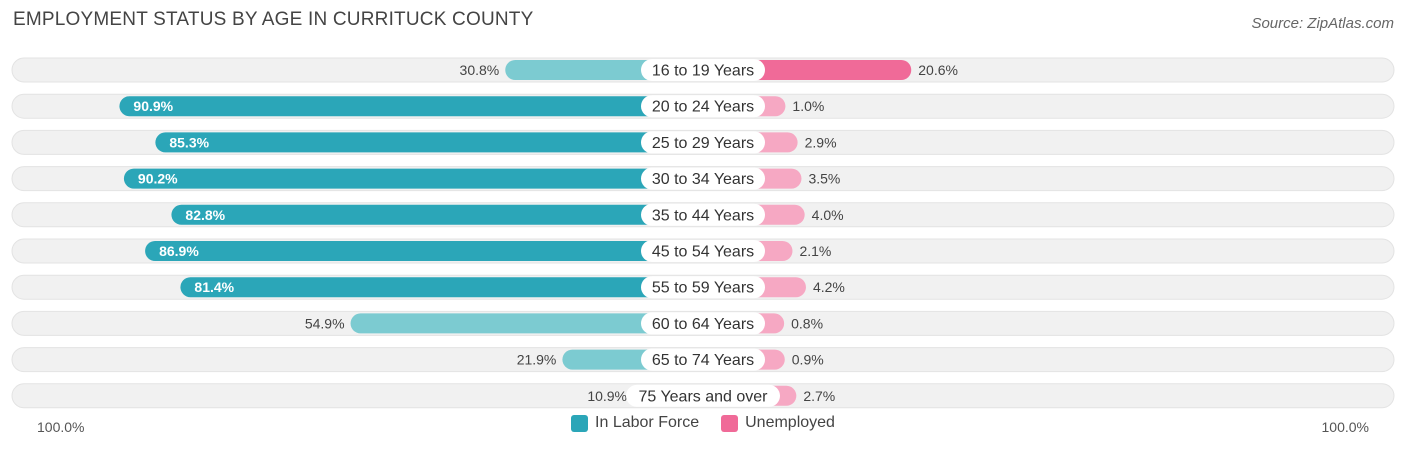 The image size is (1406, 451). Describe the element at coordinates (580, 423) in the screenshot. I see `legend-swatch-labor-force` at that location.